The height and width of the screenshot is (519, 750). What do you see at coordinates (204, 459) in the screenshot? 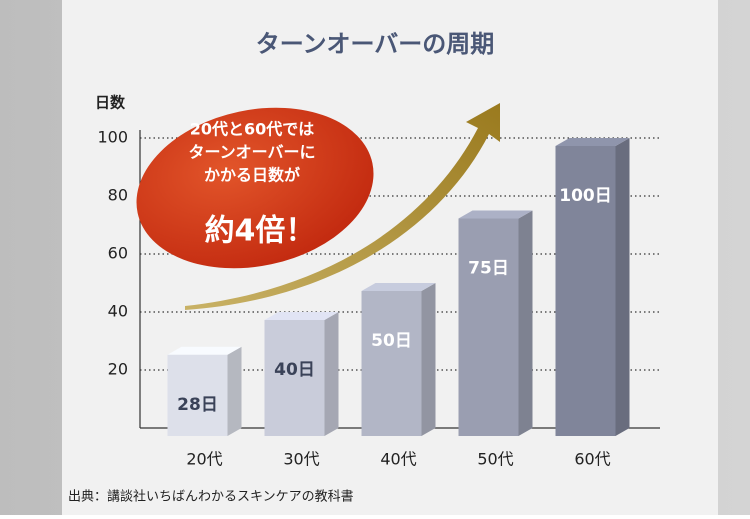
I see `x-tick-label: 20代` at bounding box center [204, 459].